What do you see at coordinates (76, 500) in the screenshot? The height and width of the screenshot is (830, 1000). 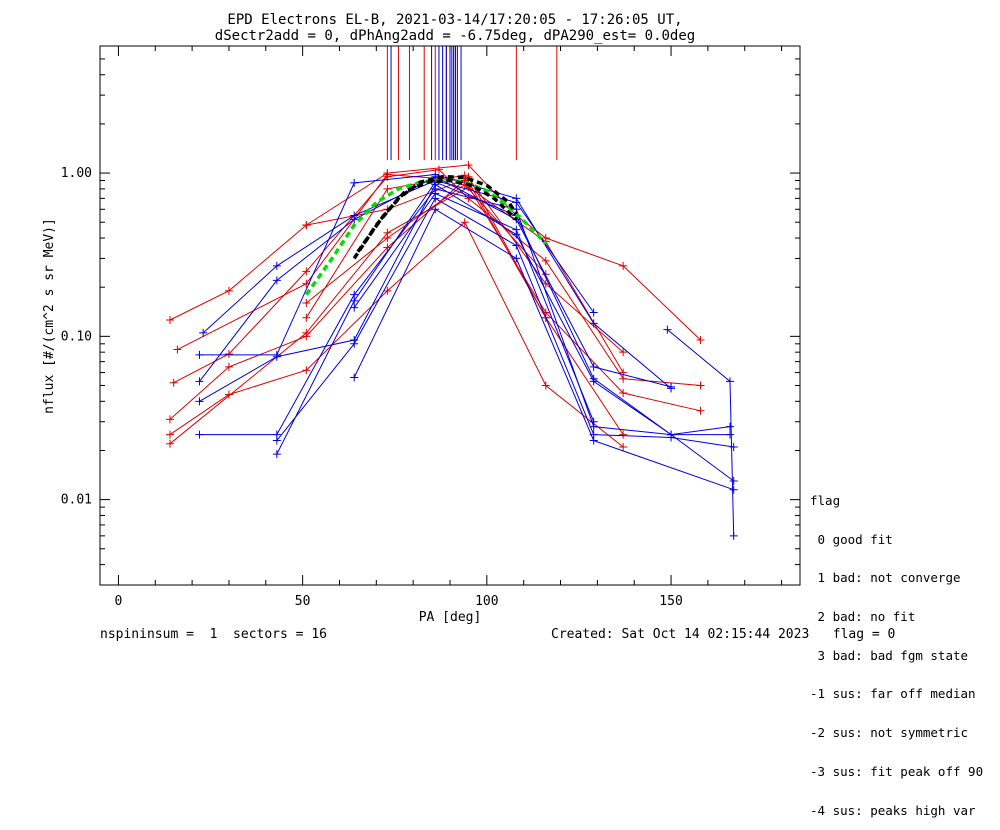 I see `y-tick-label: 0.01` at bounding box center [76, 500].